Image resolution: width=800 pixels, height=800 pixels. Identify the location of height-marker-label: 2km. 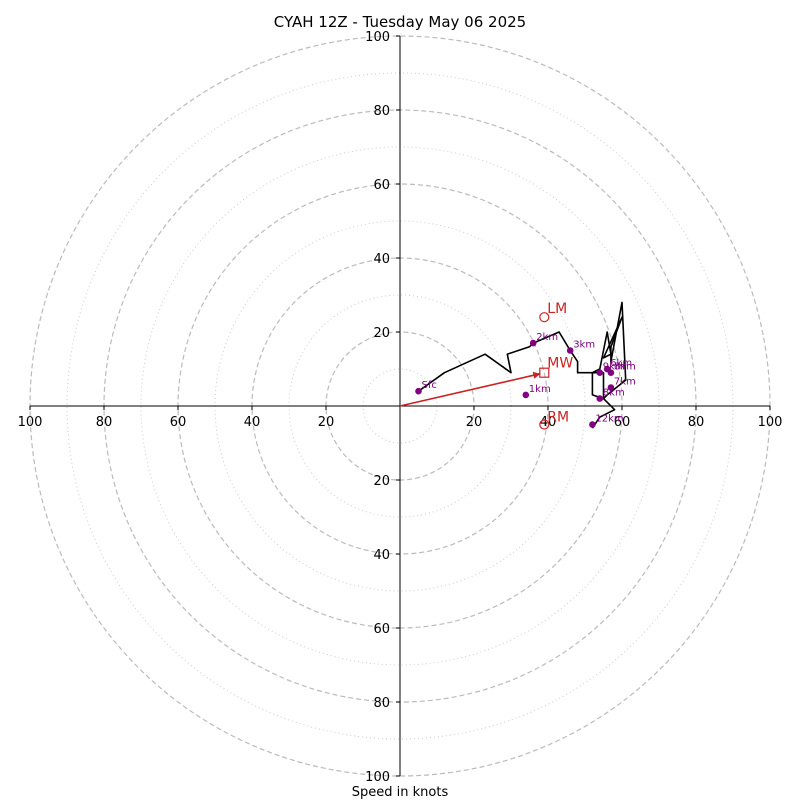
(547, 337).